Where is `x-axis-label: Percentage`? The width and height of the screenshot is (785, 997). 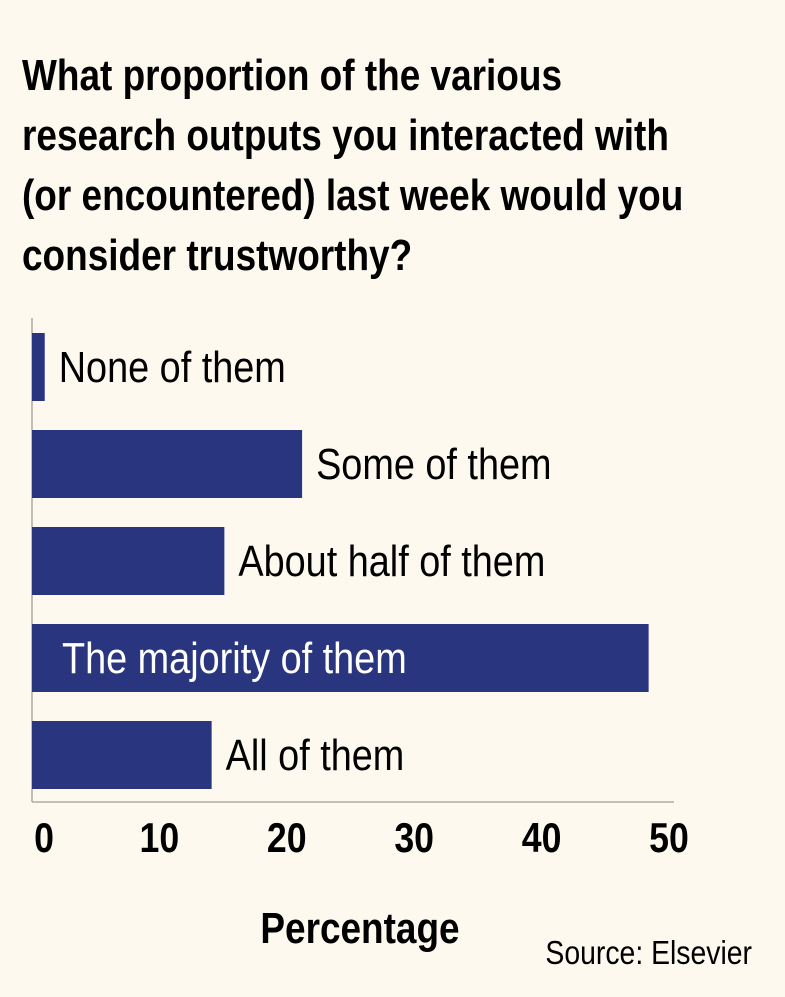
x-axis-label: Percentage is located at coordinates (359, 928).